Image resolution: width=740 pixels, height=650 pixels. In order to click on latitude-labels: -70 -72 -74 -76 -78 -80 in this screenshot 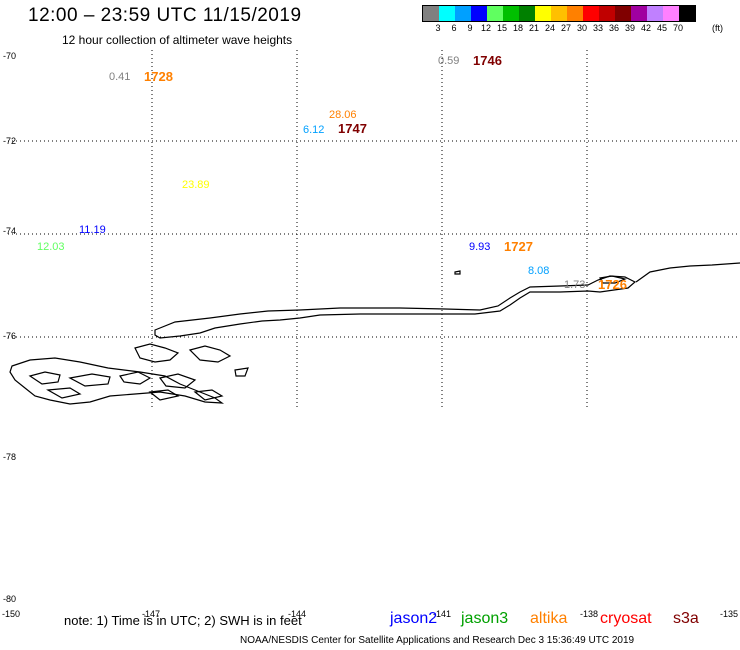, I will do `click(9, 327)`.